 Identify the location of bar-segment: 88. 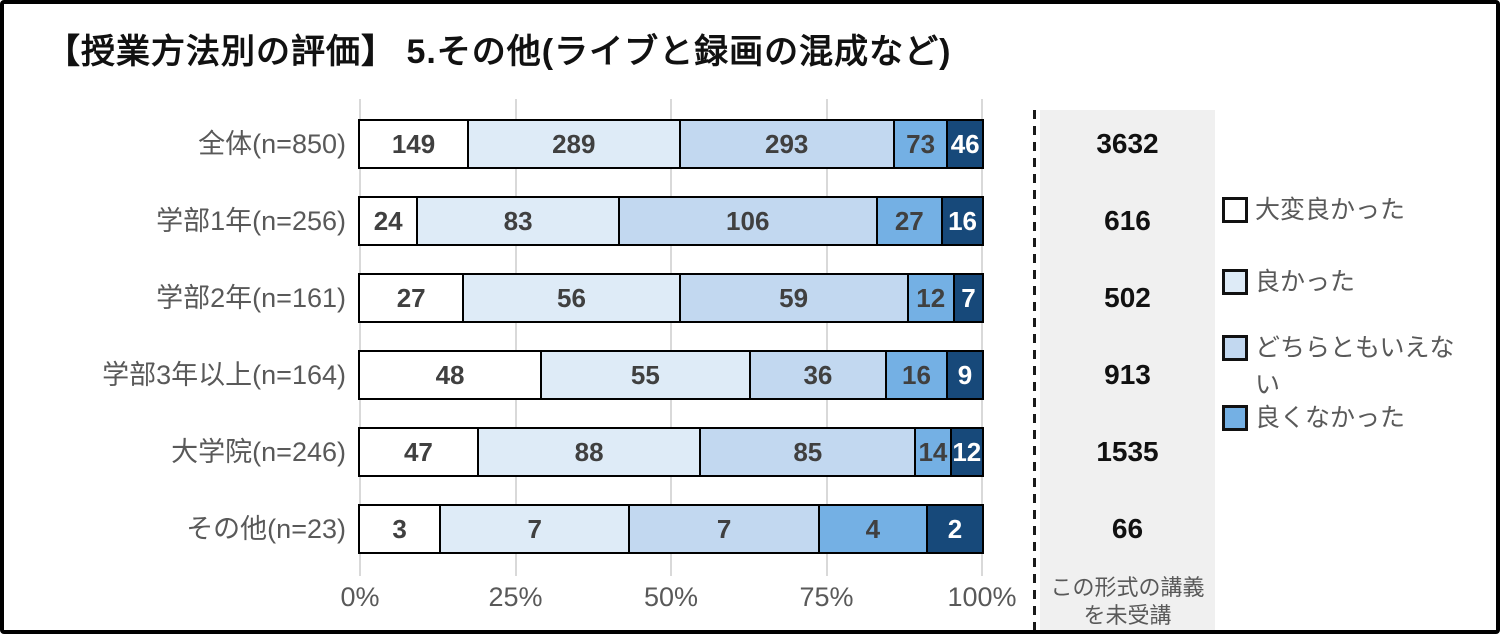
(590, 452).